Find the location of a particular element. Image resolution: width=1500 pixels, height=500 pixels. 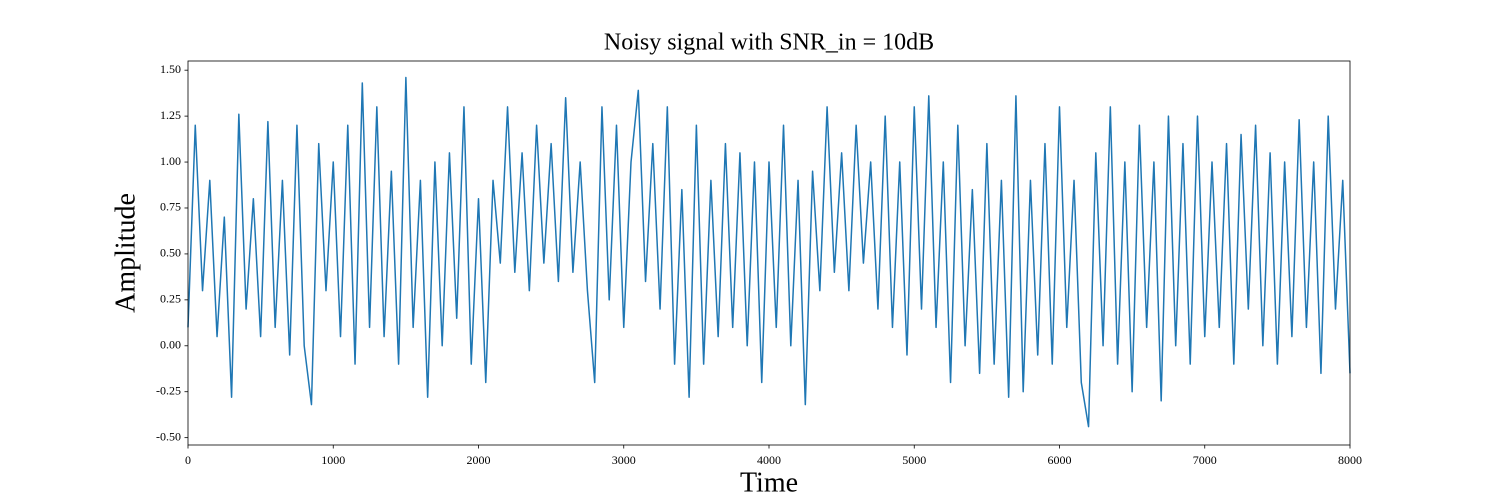

y-axis-label: Amplitude is located at coordinates (125, 253).